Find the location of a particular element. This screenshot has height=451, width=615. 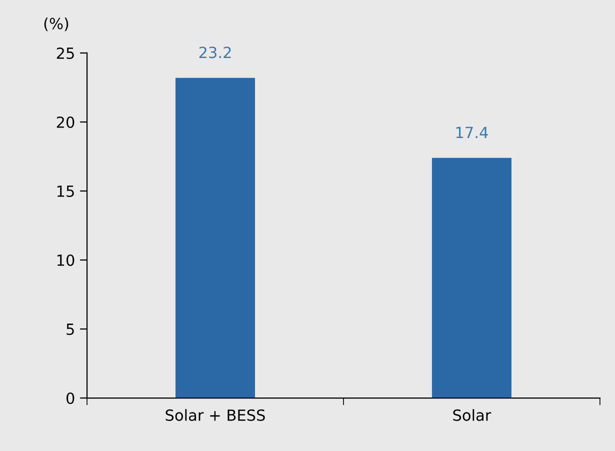

y-tick-label: 10 is located at coordinates (65, 260).